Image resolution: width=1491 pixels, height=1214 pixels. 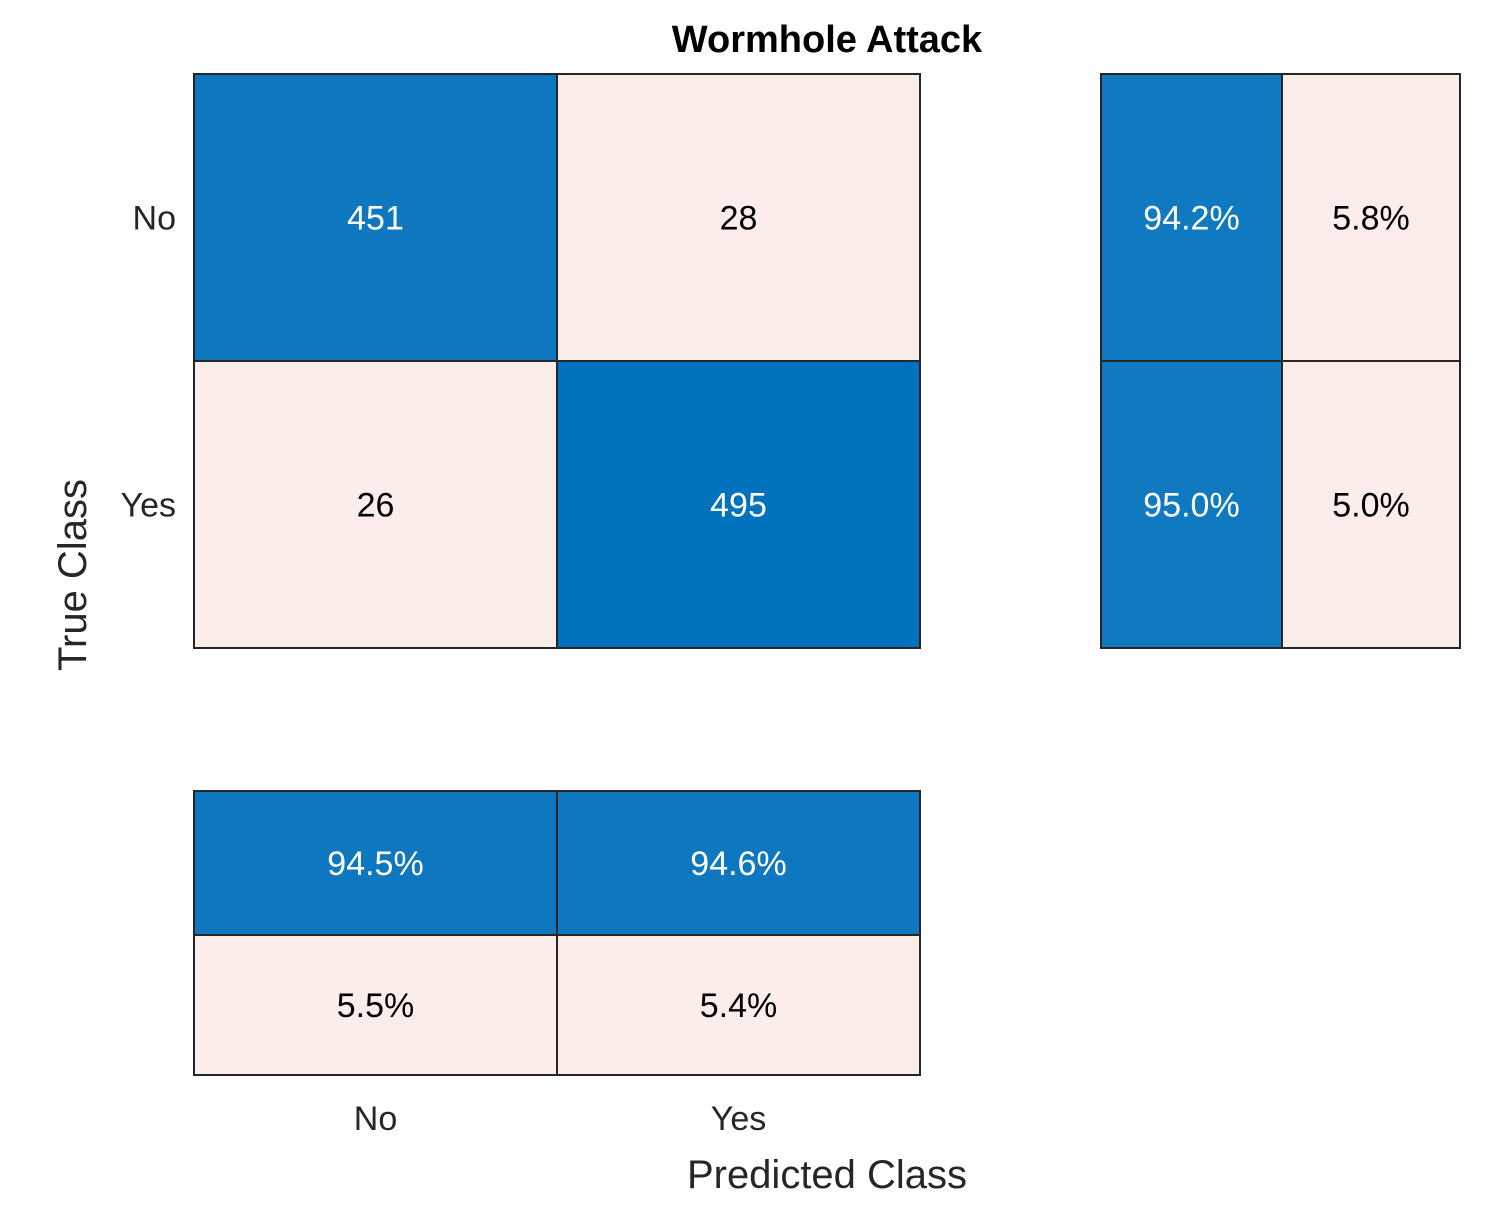 I want to click on x-tick-label-0: No, so click(x=375, y=1119).